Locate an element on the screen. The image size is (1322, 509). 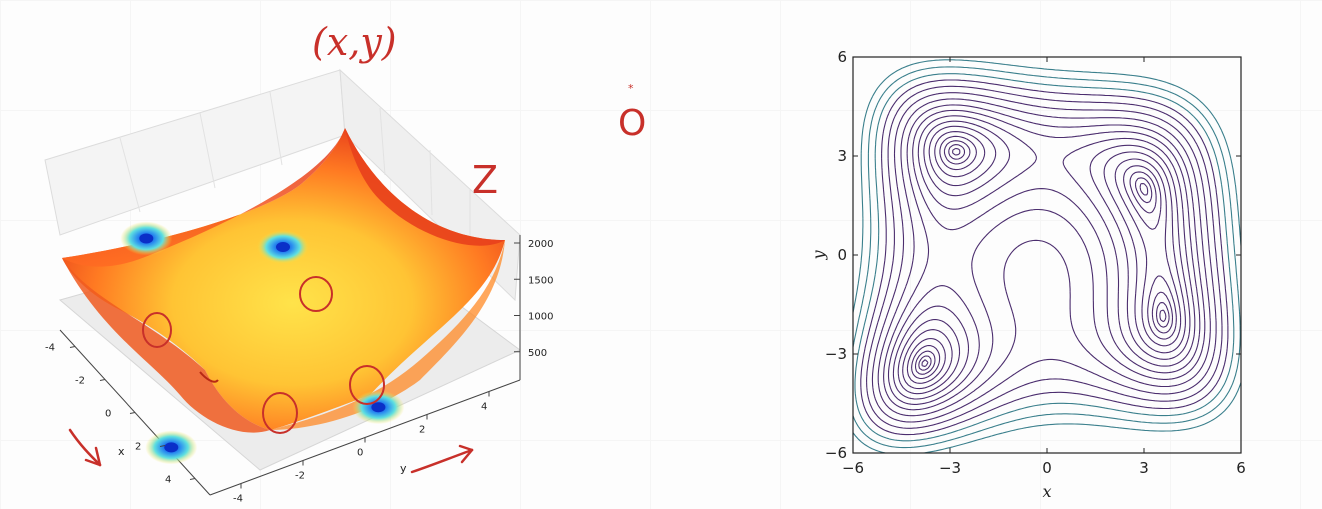
surface-z-tick: 1000 is located at coordinates (540, 317).